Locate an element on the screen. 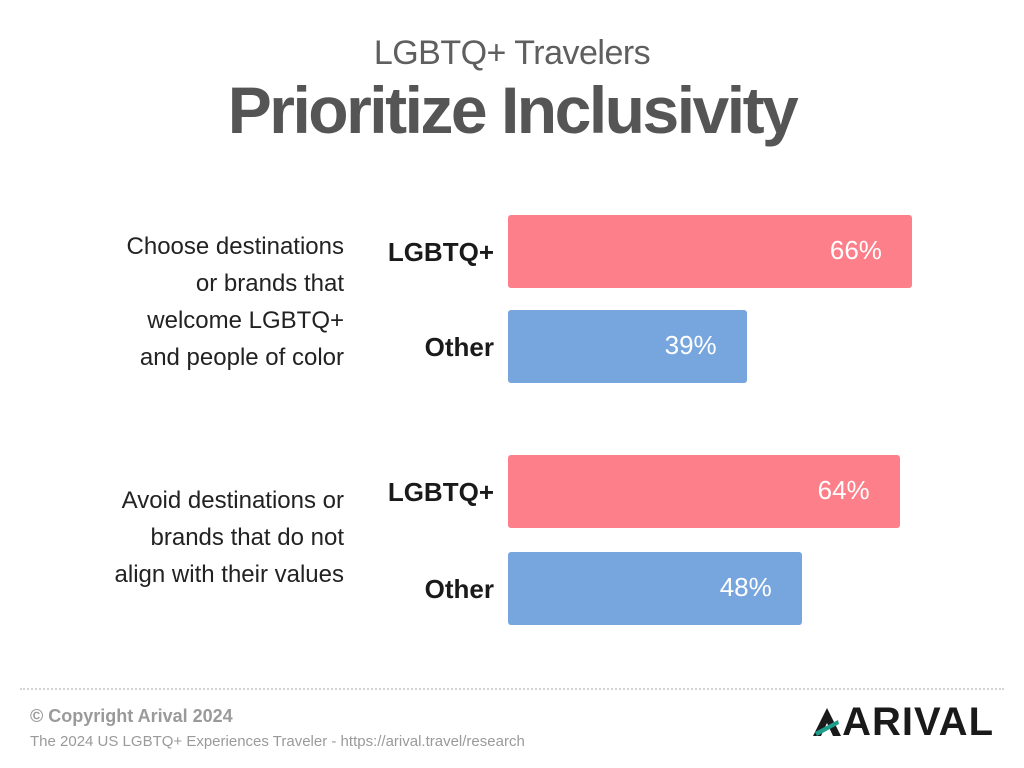 The height and width of the screenshot is (768, 1024). logo-text: ARIVAL is located at coordinates (918, 721).